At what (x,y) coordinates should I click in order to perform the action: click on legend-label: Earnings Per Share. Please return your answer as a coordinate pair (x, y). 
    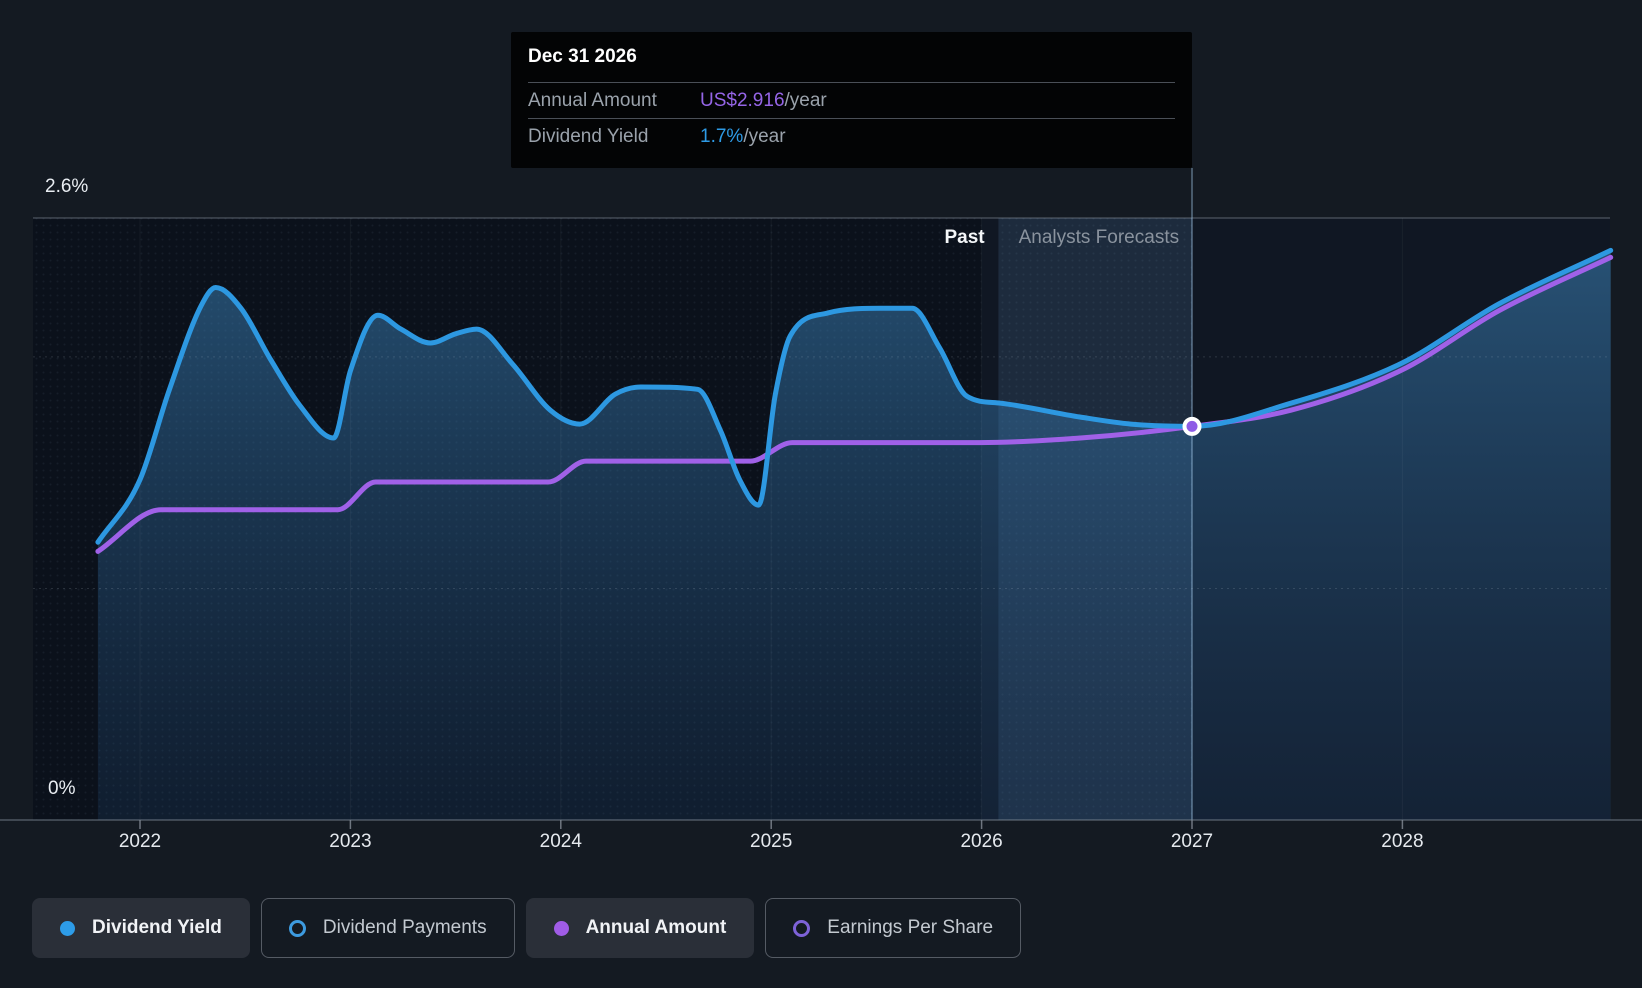
    Looking at the image, I should click on (910, 927).